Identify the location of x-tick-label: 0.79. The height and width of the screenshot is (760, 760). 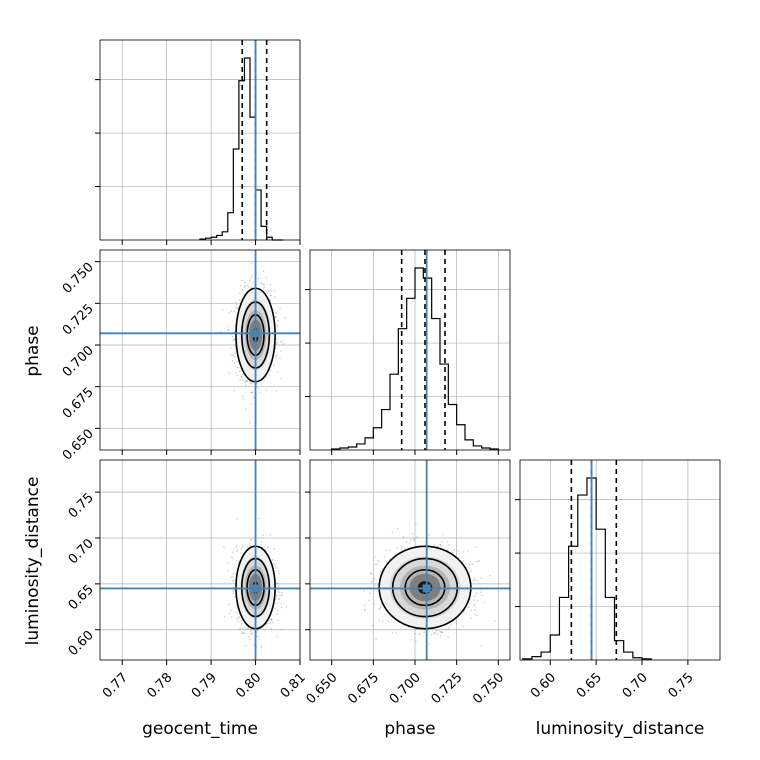
(204, 685).